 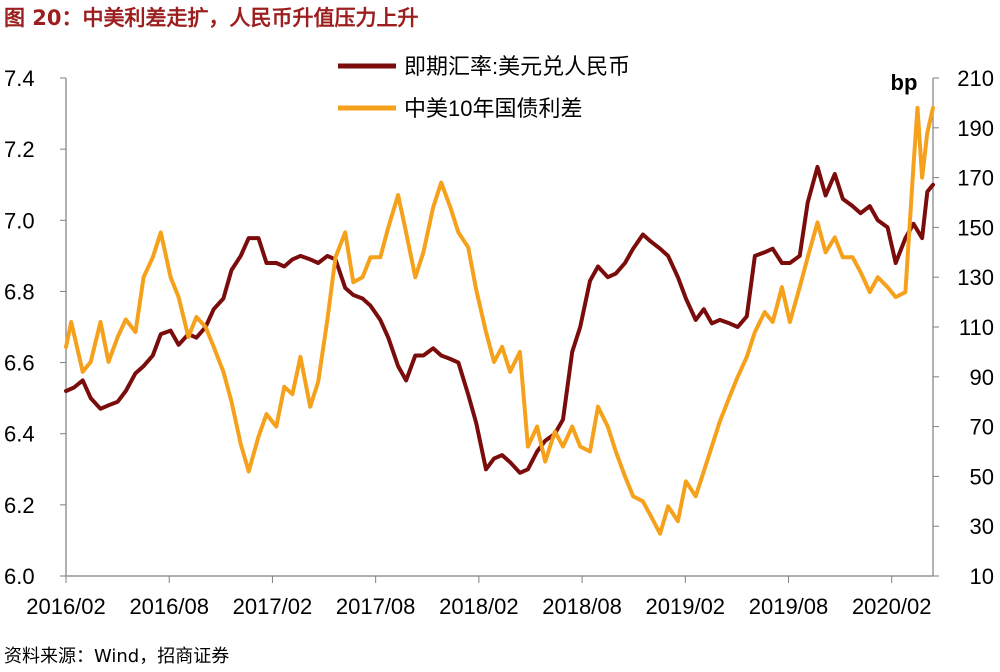 I want to click on x-tick-label: 2019/02, so click(x=686, y=606).